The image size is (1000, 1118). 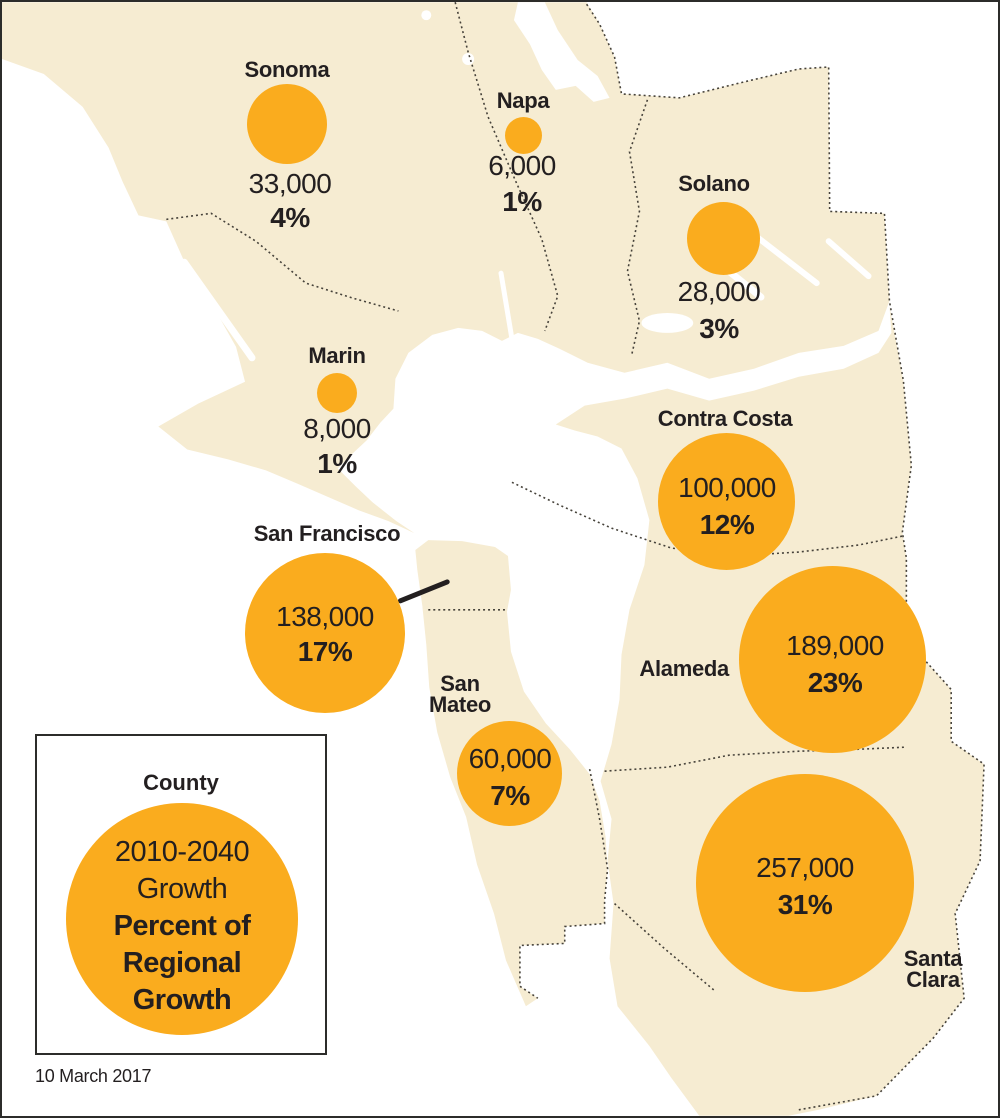 What do you see at coordinates (805, 904) in the screenshot?
I see `growth-share: 31%` at bounding box center [805, 904].